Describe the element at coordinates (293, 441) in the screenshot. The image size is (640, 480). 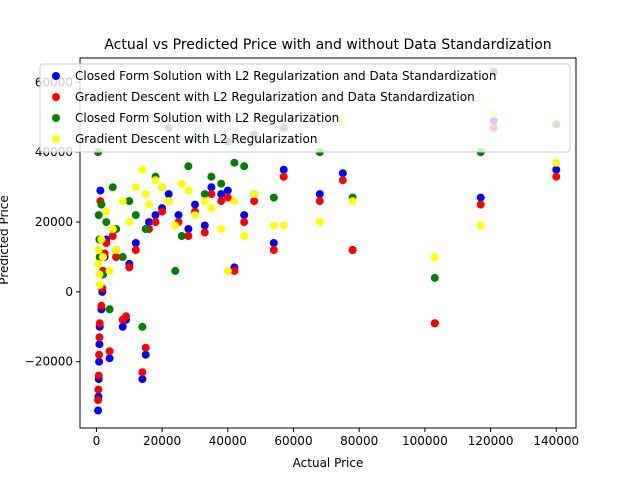
I see `x-tick-label: 60000` at that location.